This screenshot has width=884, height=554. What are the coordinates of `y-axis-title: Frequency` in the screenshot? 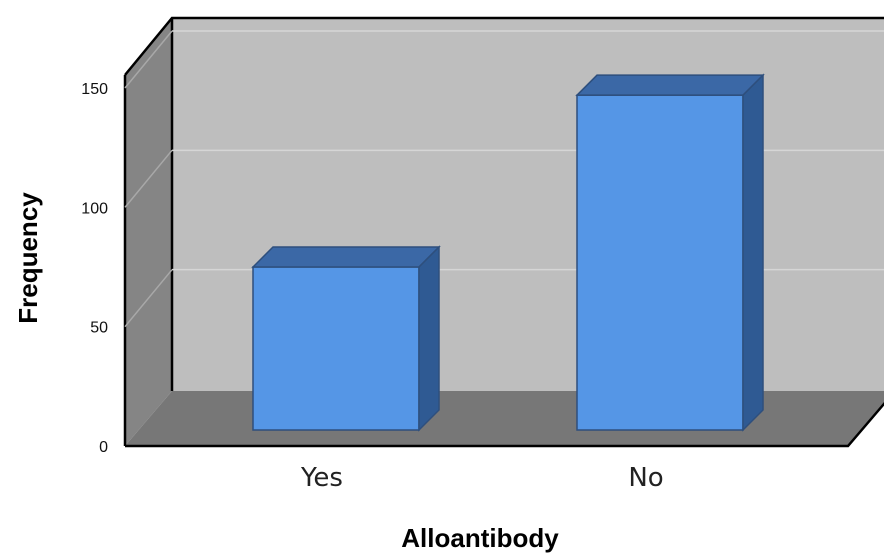 It's located at (28, 258).